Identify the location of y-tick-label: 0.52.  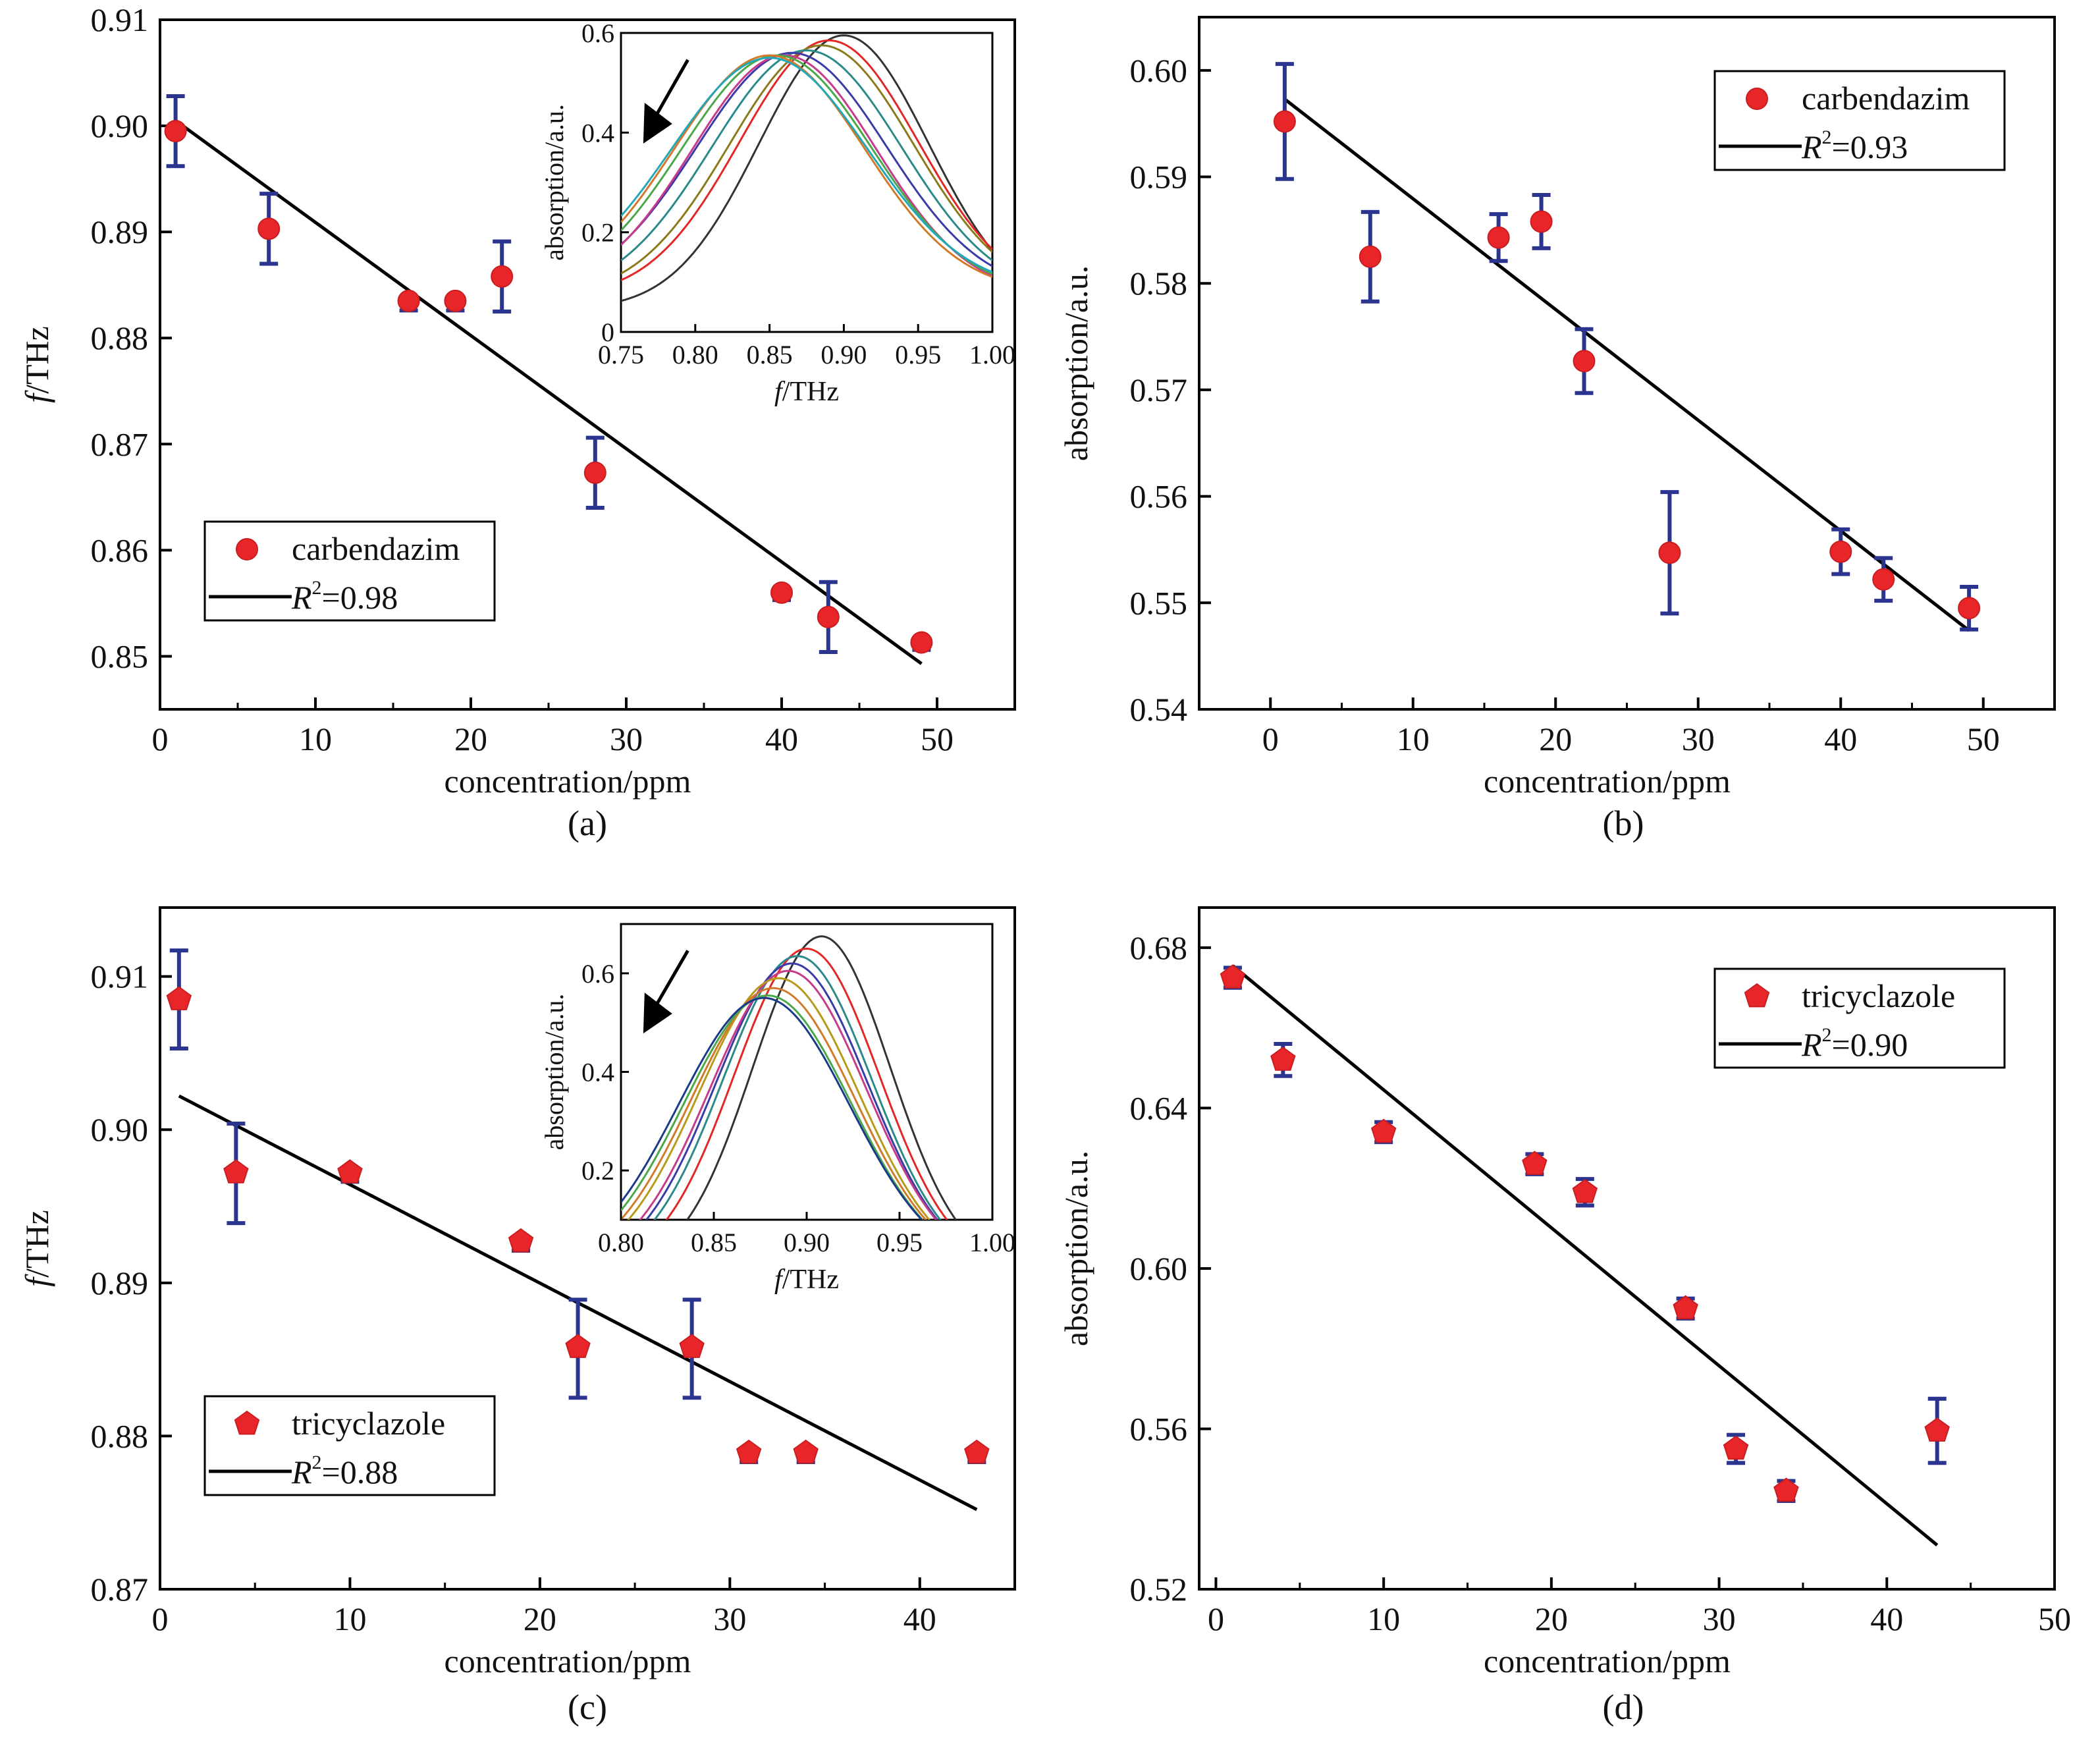
(1159, 1589).